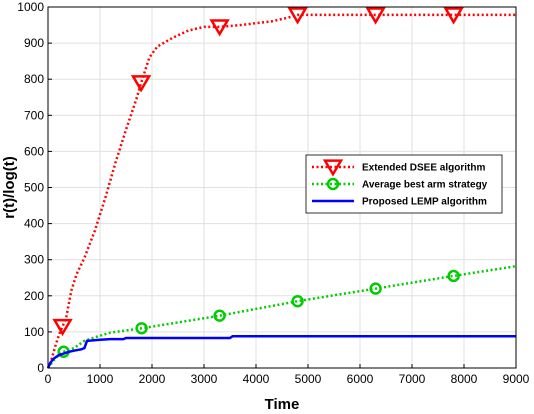 The height and width of the screenshot is (414, 534). What do you see at coordinates (464, 379) in the screenshot?
I see `x-tick-label: 8000` at bounding box center [464, 379].